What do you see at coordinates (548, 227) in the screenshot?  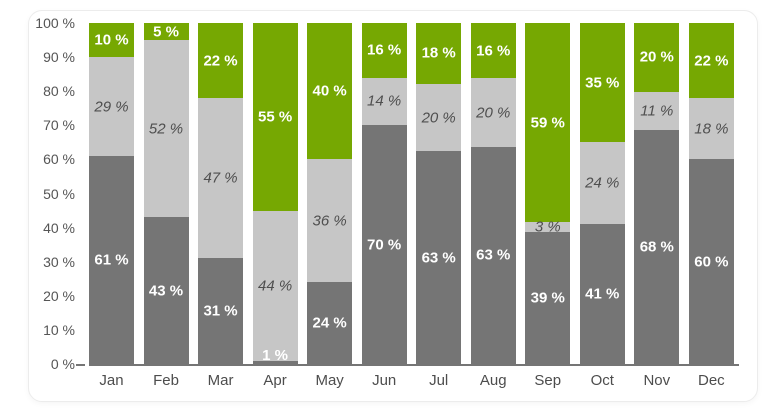 I see `segment-light-gray-sep: 3 %` at bounding box center [548, 227].